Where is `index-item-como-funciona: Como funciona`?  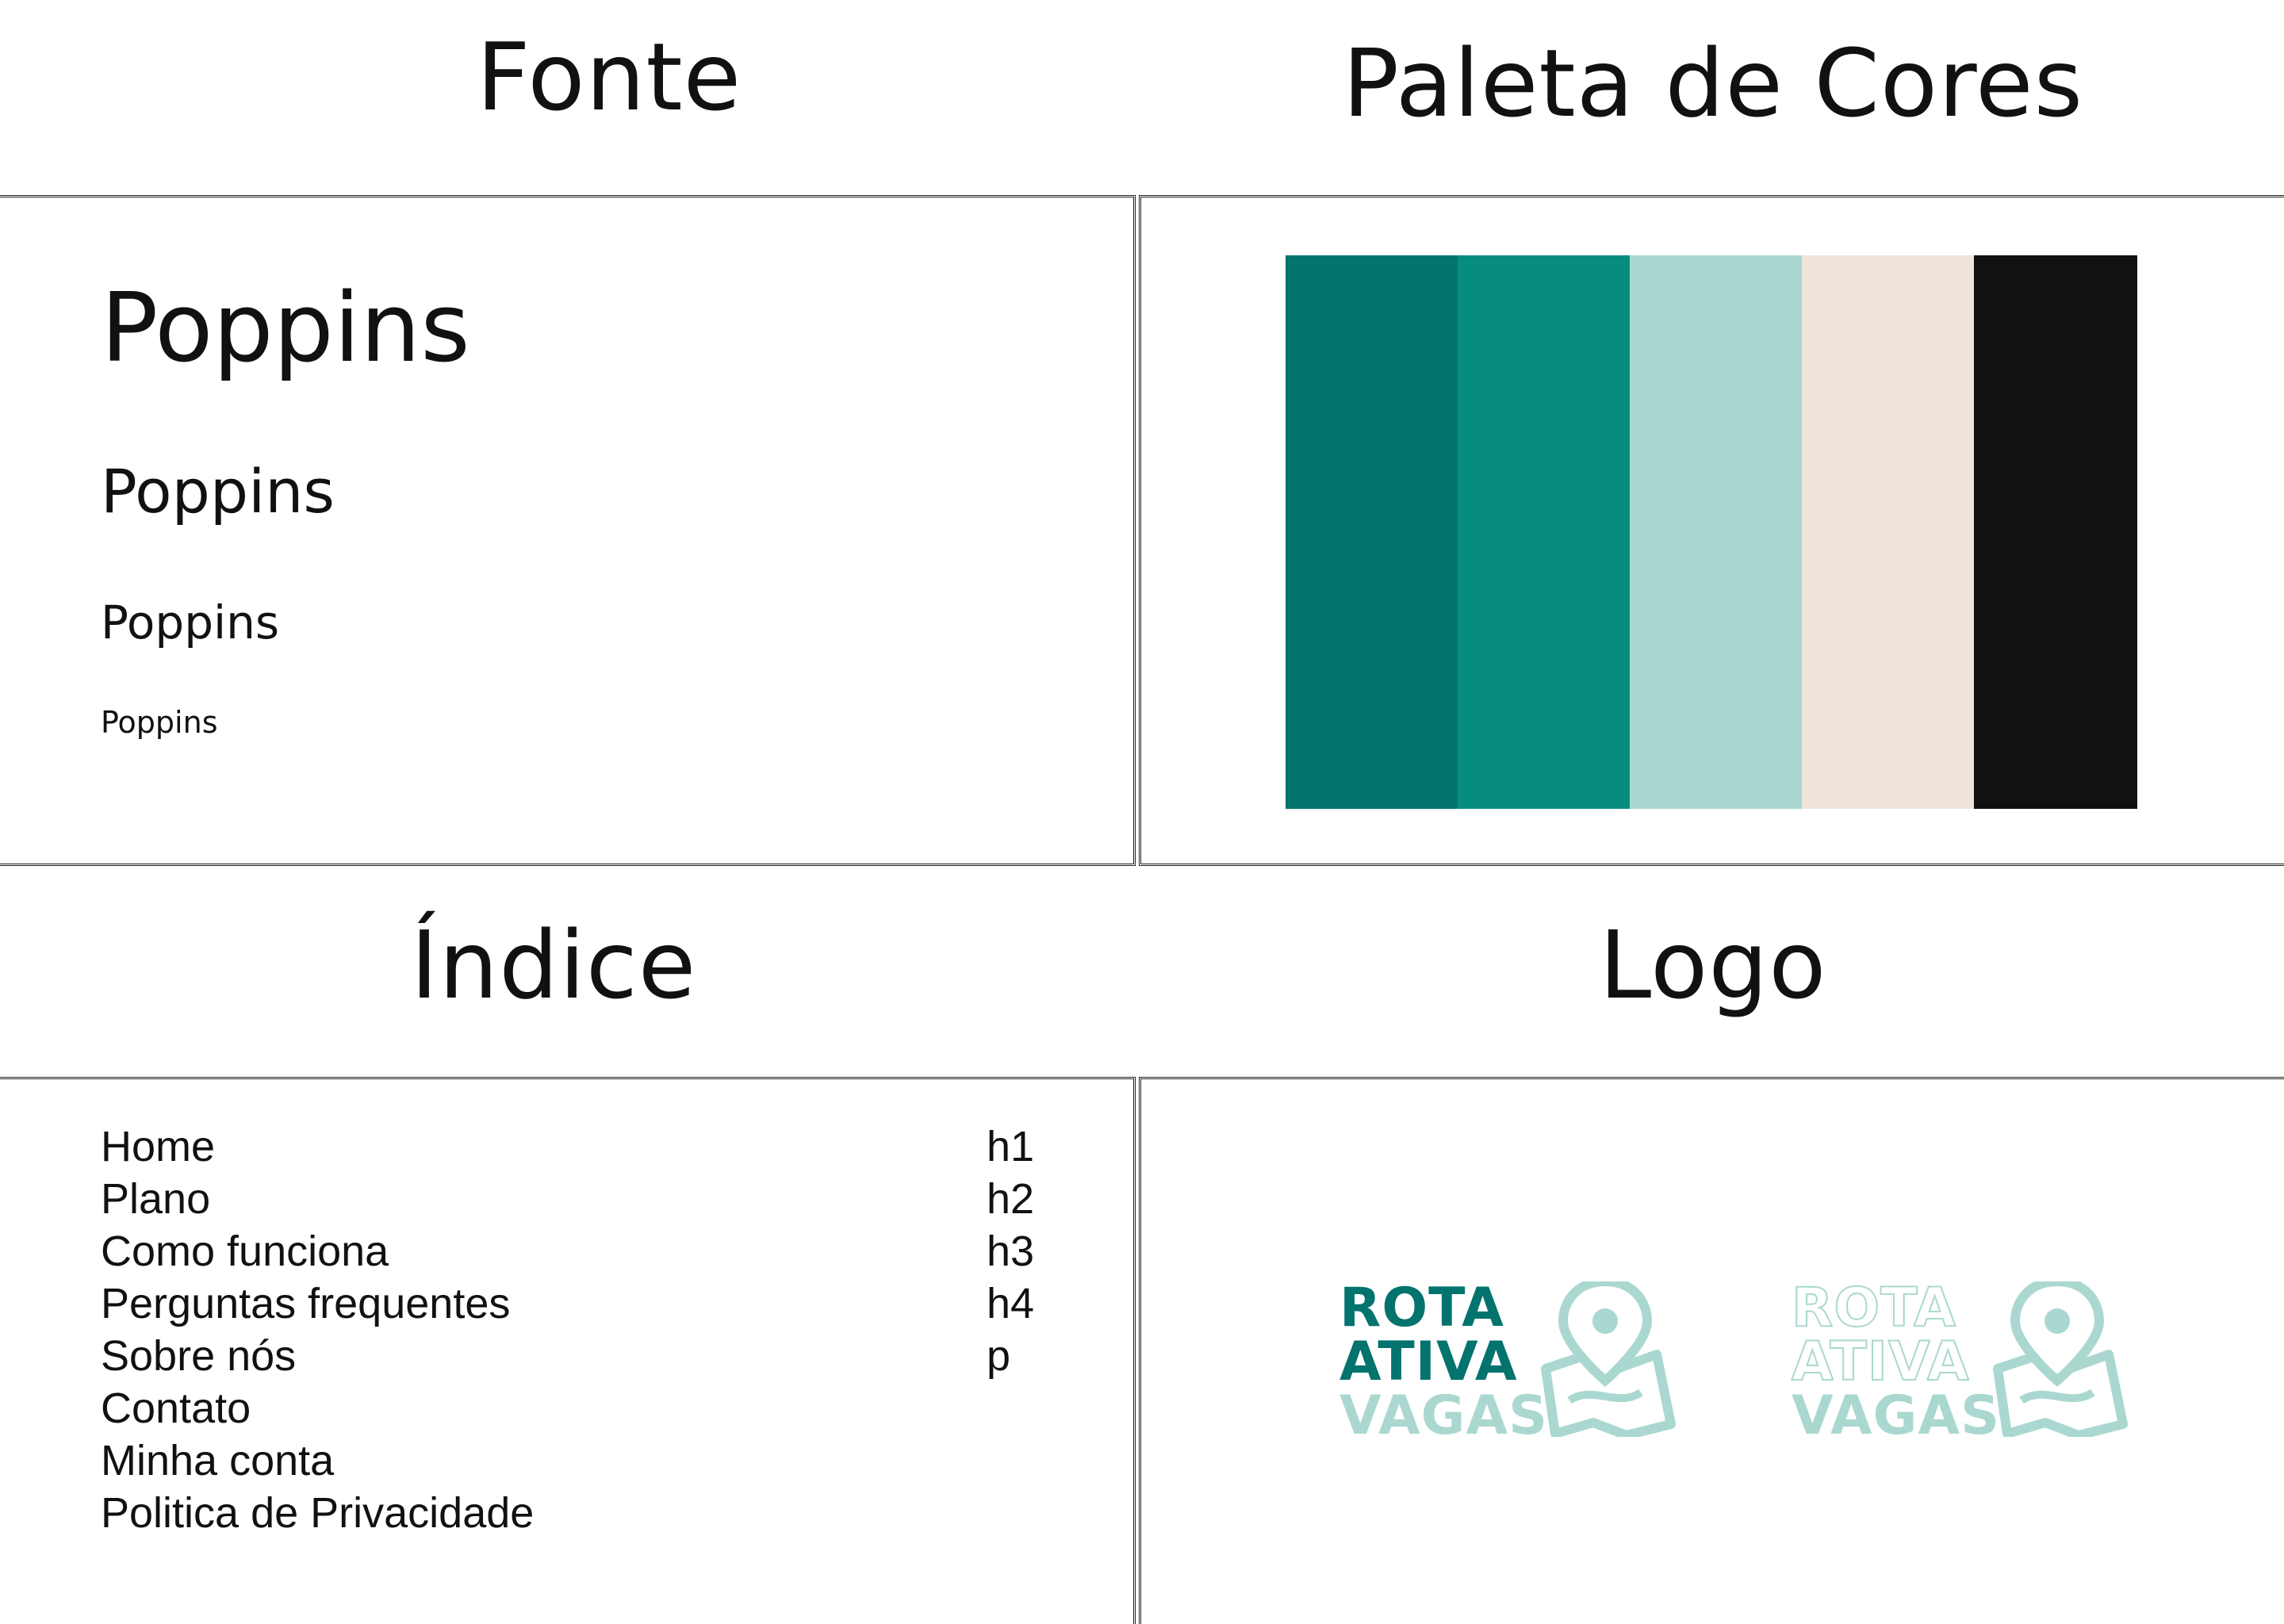
index-item-como-funciona: Como funciona is located at coordinates (245, 1251).